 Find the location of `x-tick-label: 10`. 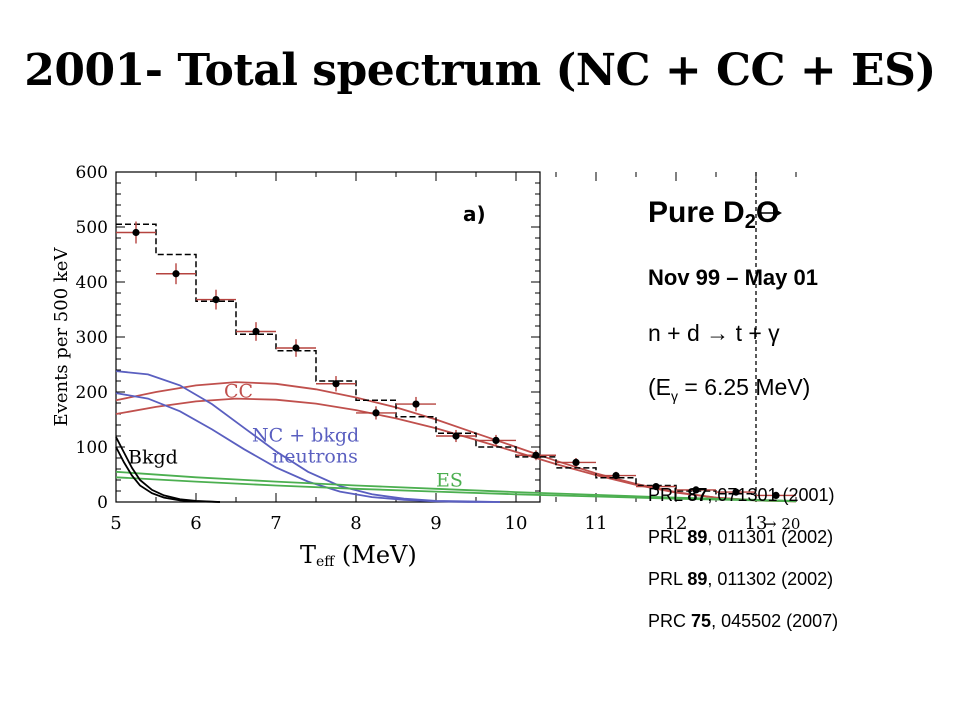

x-tick-label: 10 is located at coordinates (516, 523).